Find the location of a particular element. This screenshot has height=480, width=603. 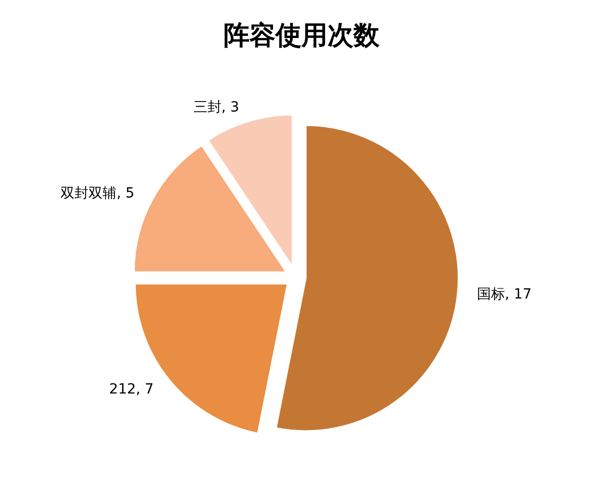

data-label: , 5 is located at coordinates (125, 194).